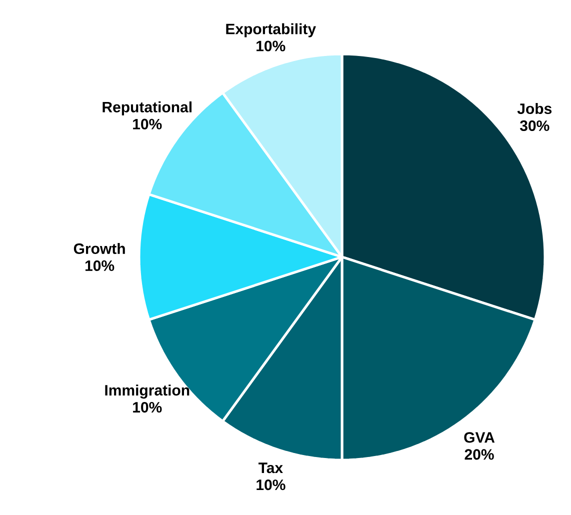 This screenshot has width=571, height=515. Describe the element at coordinates (271, 30) in the screenshot. I see `slice-label: Exportability` at that location.